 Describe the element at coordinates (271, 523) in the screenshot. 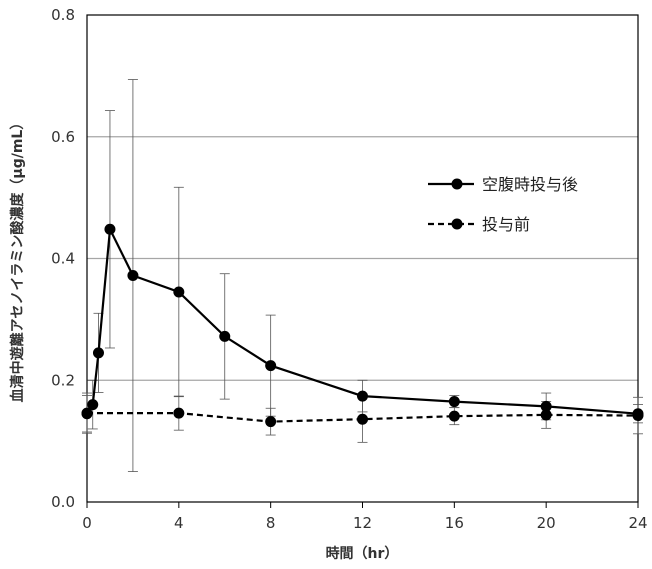

I see `x-tick-label: 8` at that location.